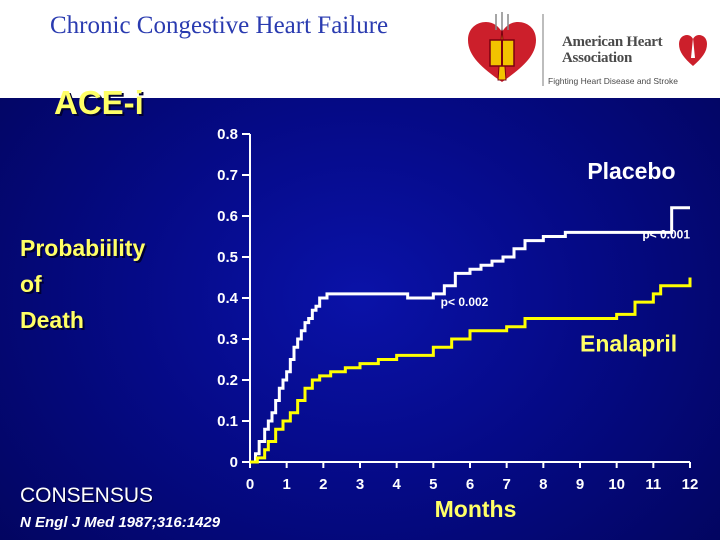 Image resolution: width=720 pixels, height=540 pixels. I want to click on y-tick-label: 0.2, so click(227, 380).